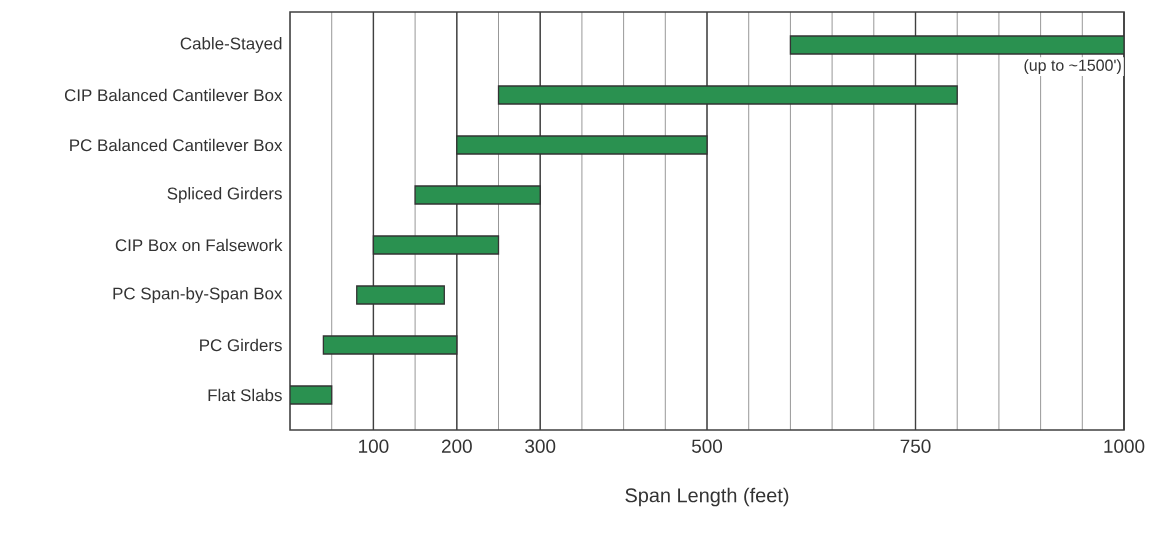 Image resolution: width=1156 pixels, height=536 pixels. What do you see at coordinates (231, 45) in the screenshot?
I see `y-tick-label: Cable-Stayed` at bounding box center [231, 45].